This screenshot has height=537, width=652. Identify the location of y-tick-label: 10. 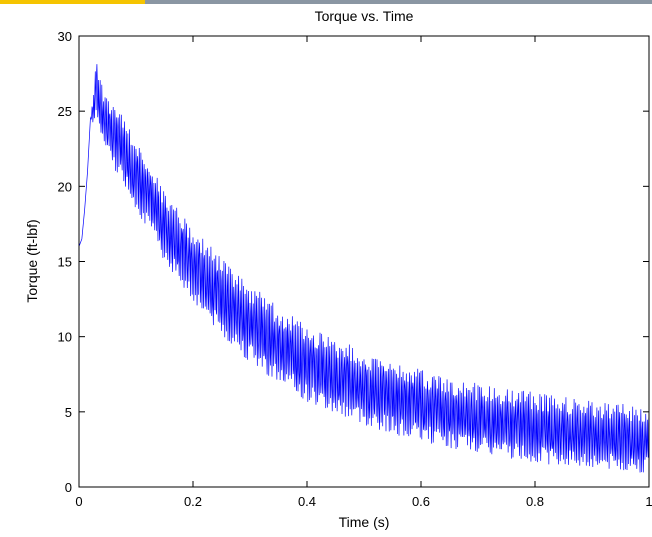
(65, 337).